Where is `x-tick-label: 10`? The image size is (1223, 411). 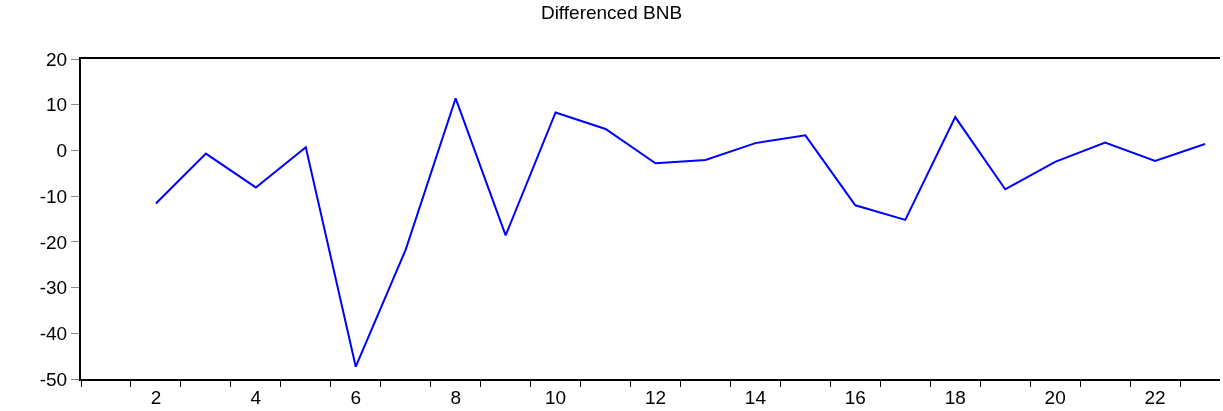 x-tick-label: 10 is located at coordinates (556, 397).